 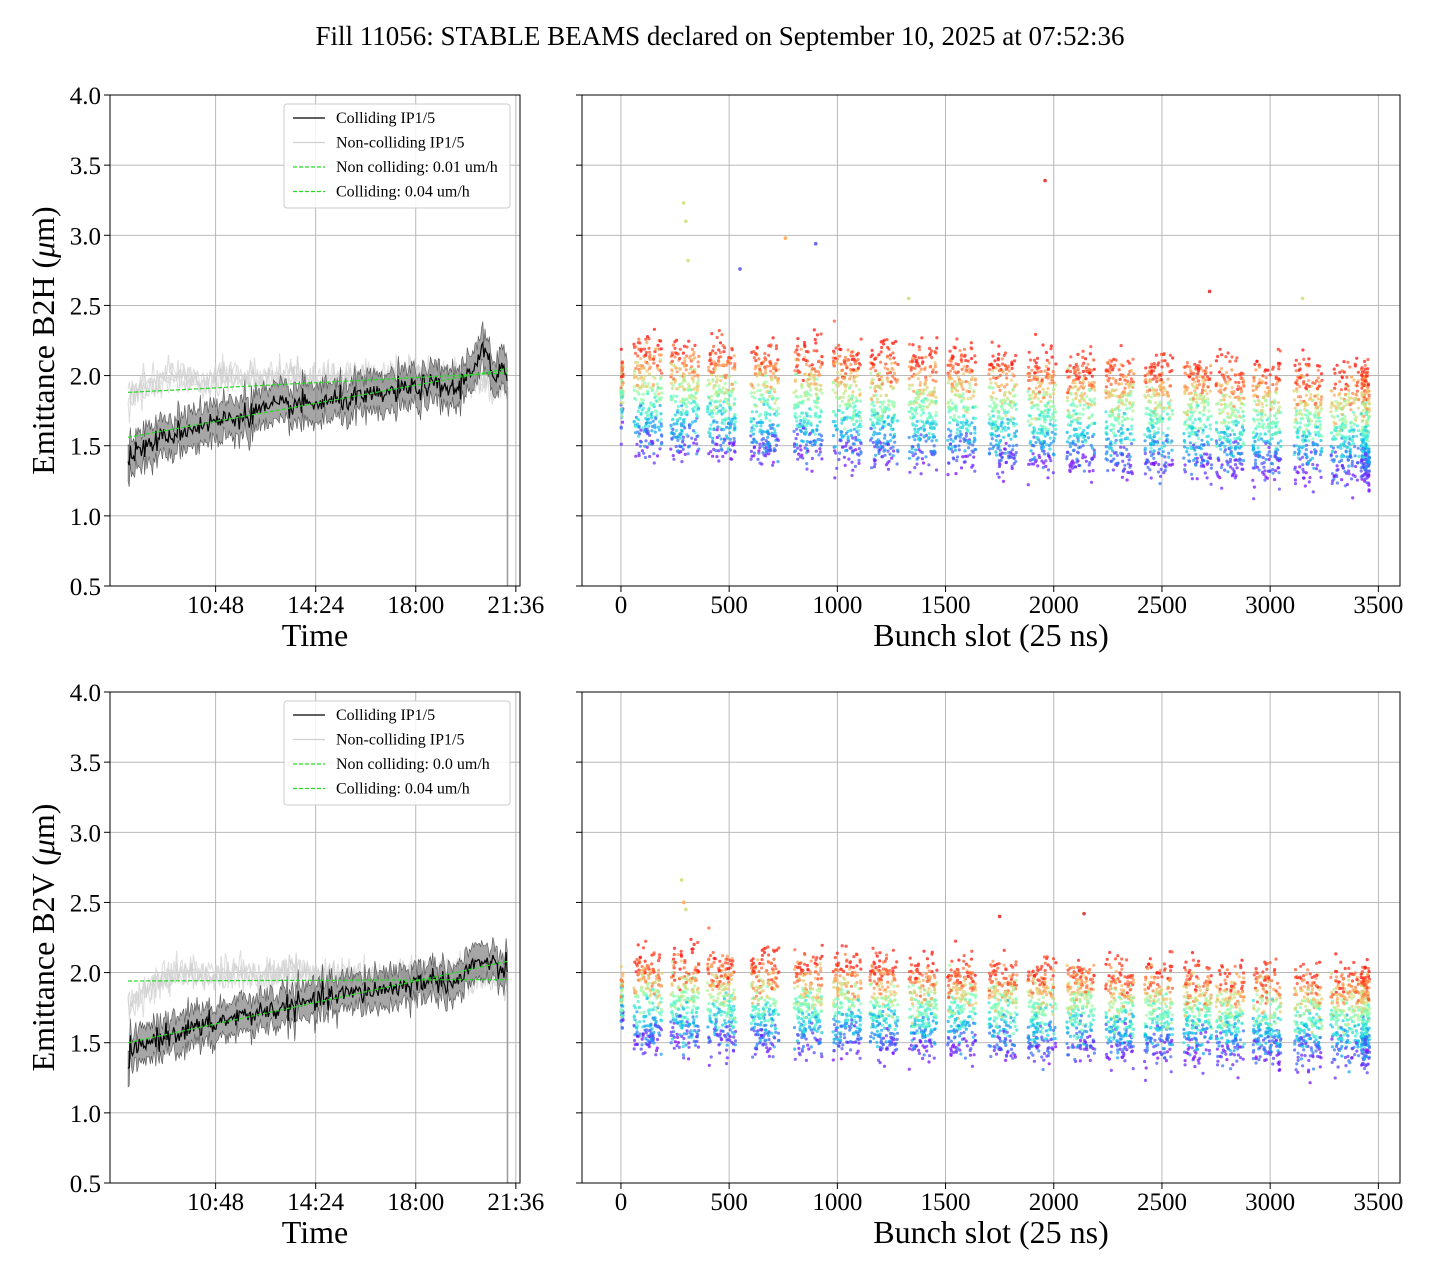 I want to click on y-tick-label: 1.5, so click(x=85, y=447).